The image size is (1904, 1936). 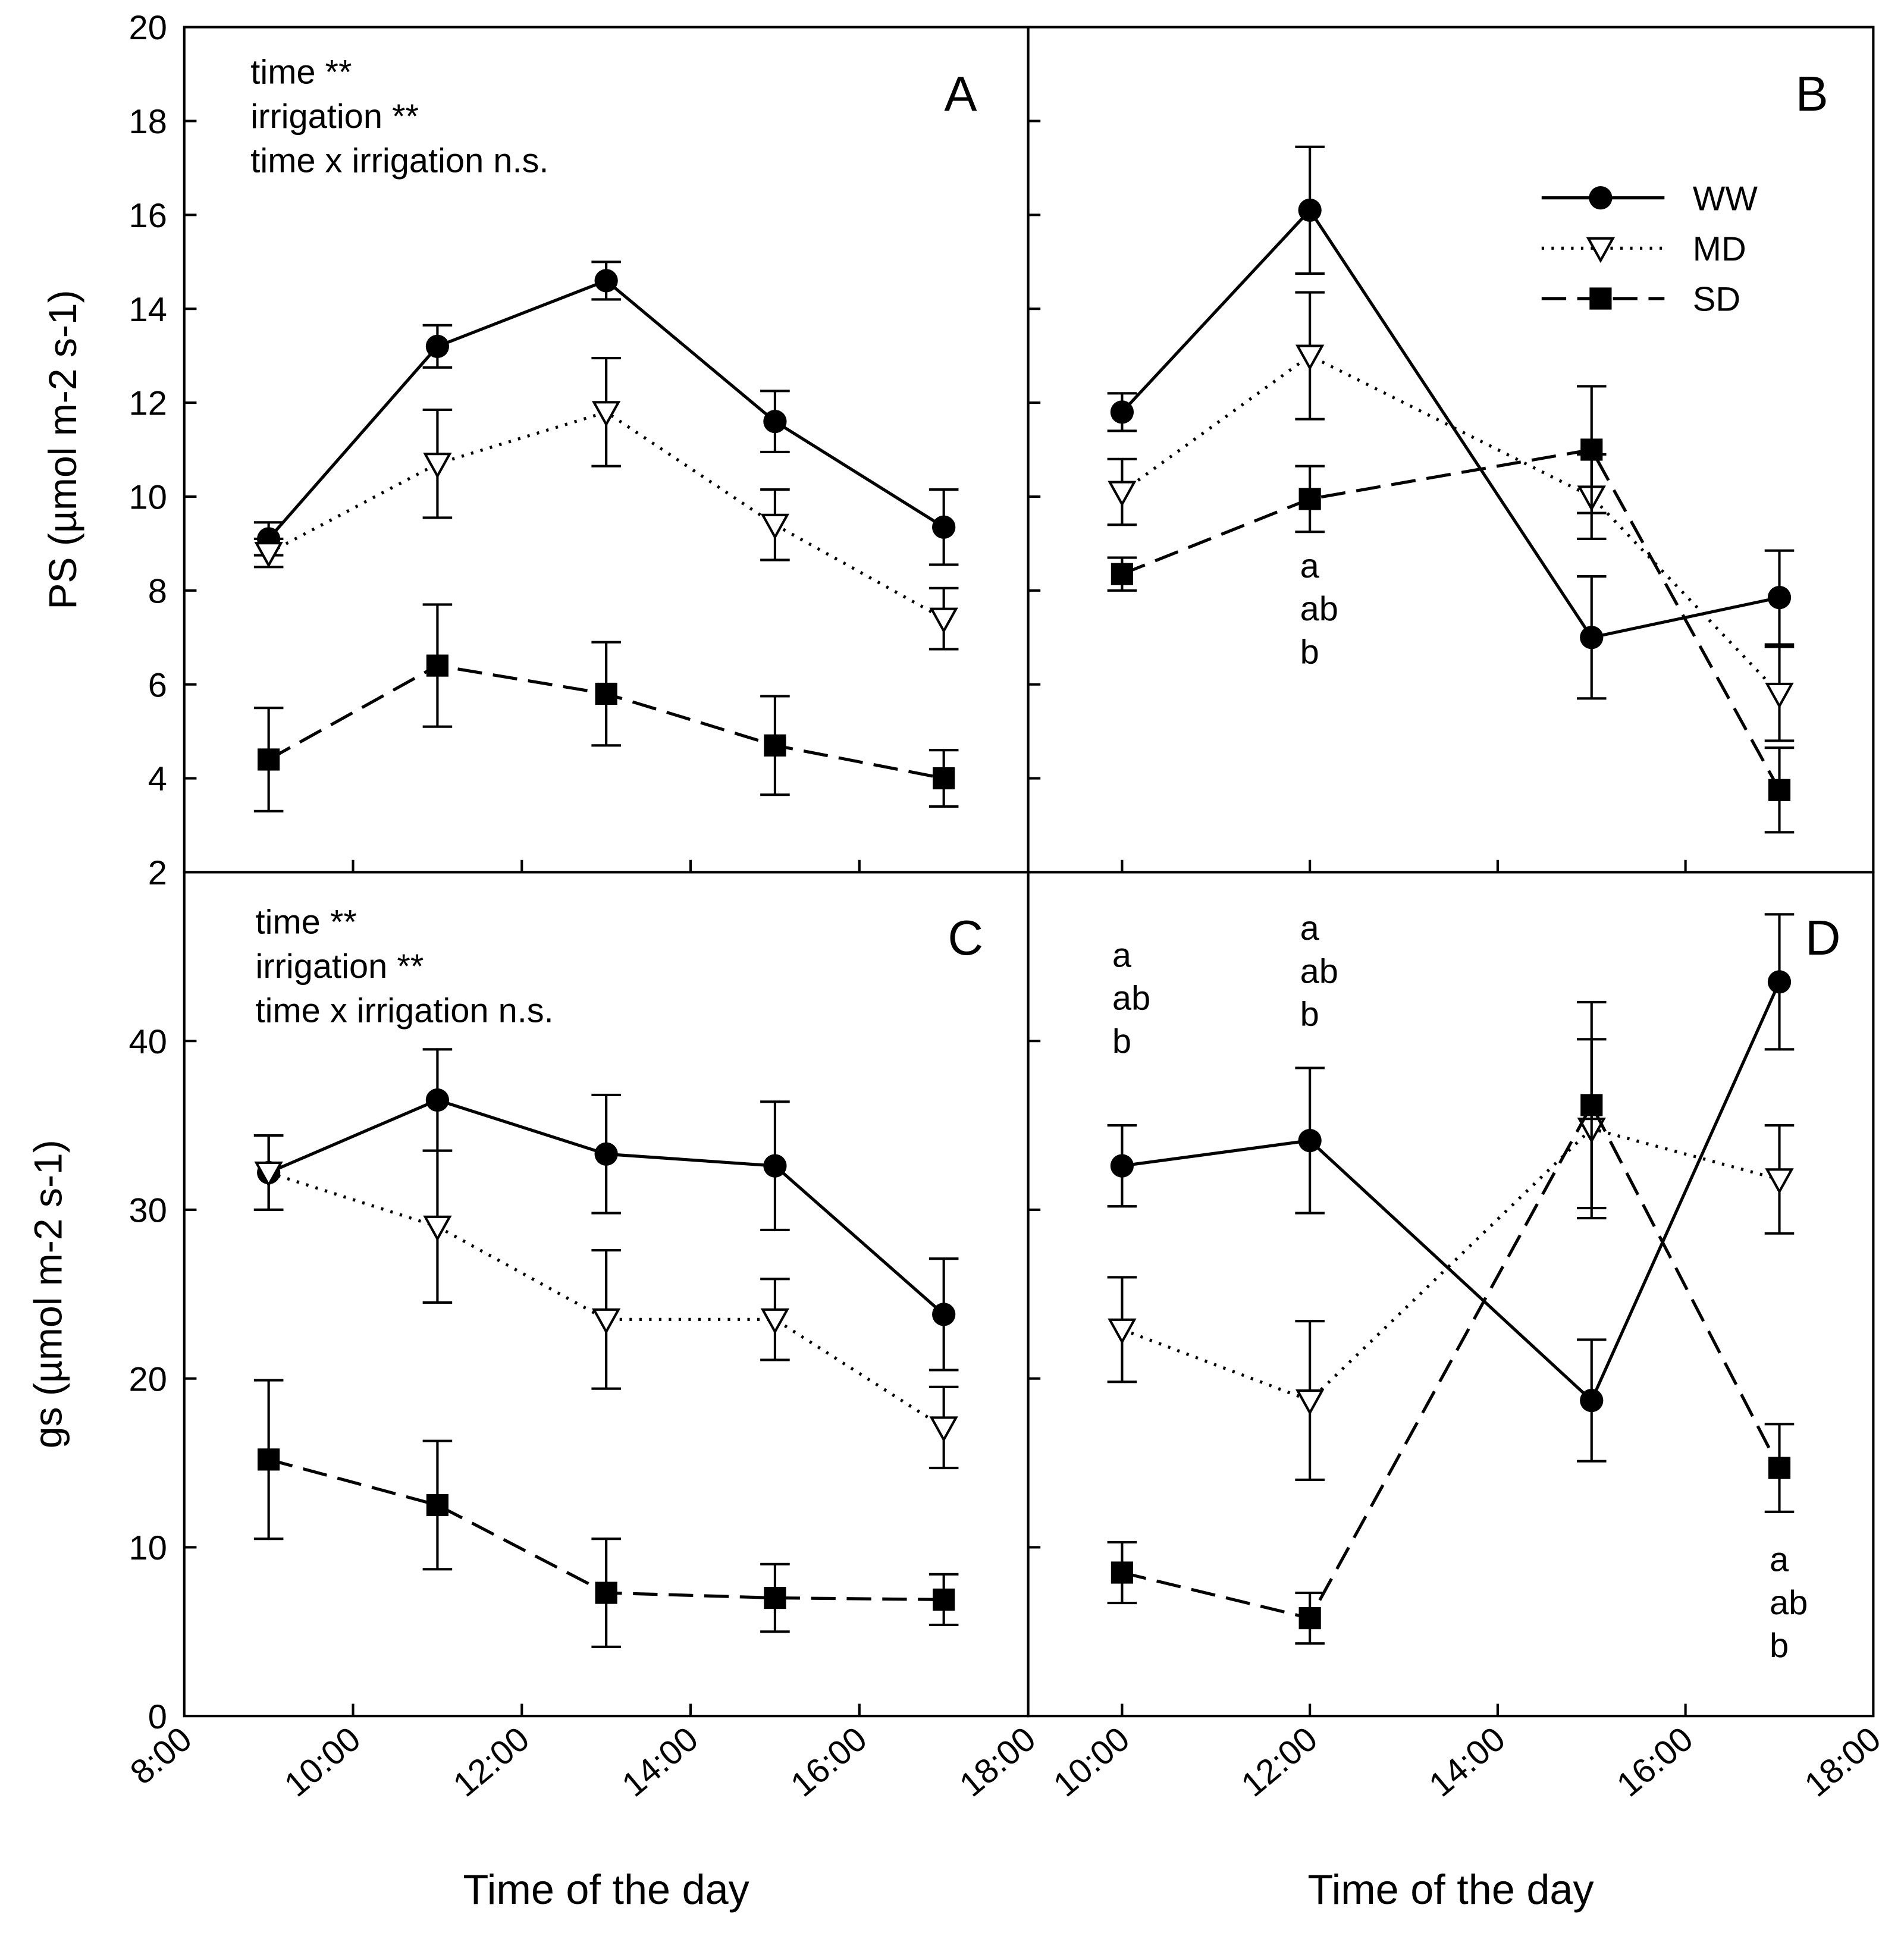 I want to click on panel-letter: A, so click(x=960, y=93).